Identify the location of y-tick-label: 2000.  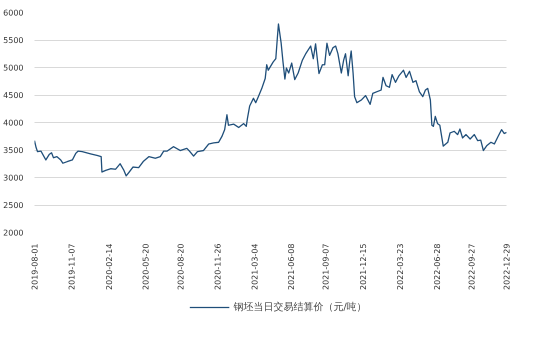
(13, 233).